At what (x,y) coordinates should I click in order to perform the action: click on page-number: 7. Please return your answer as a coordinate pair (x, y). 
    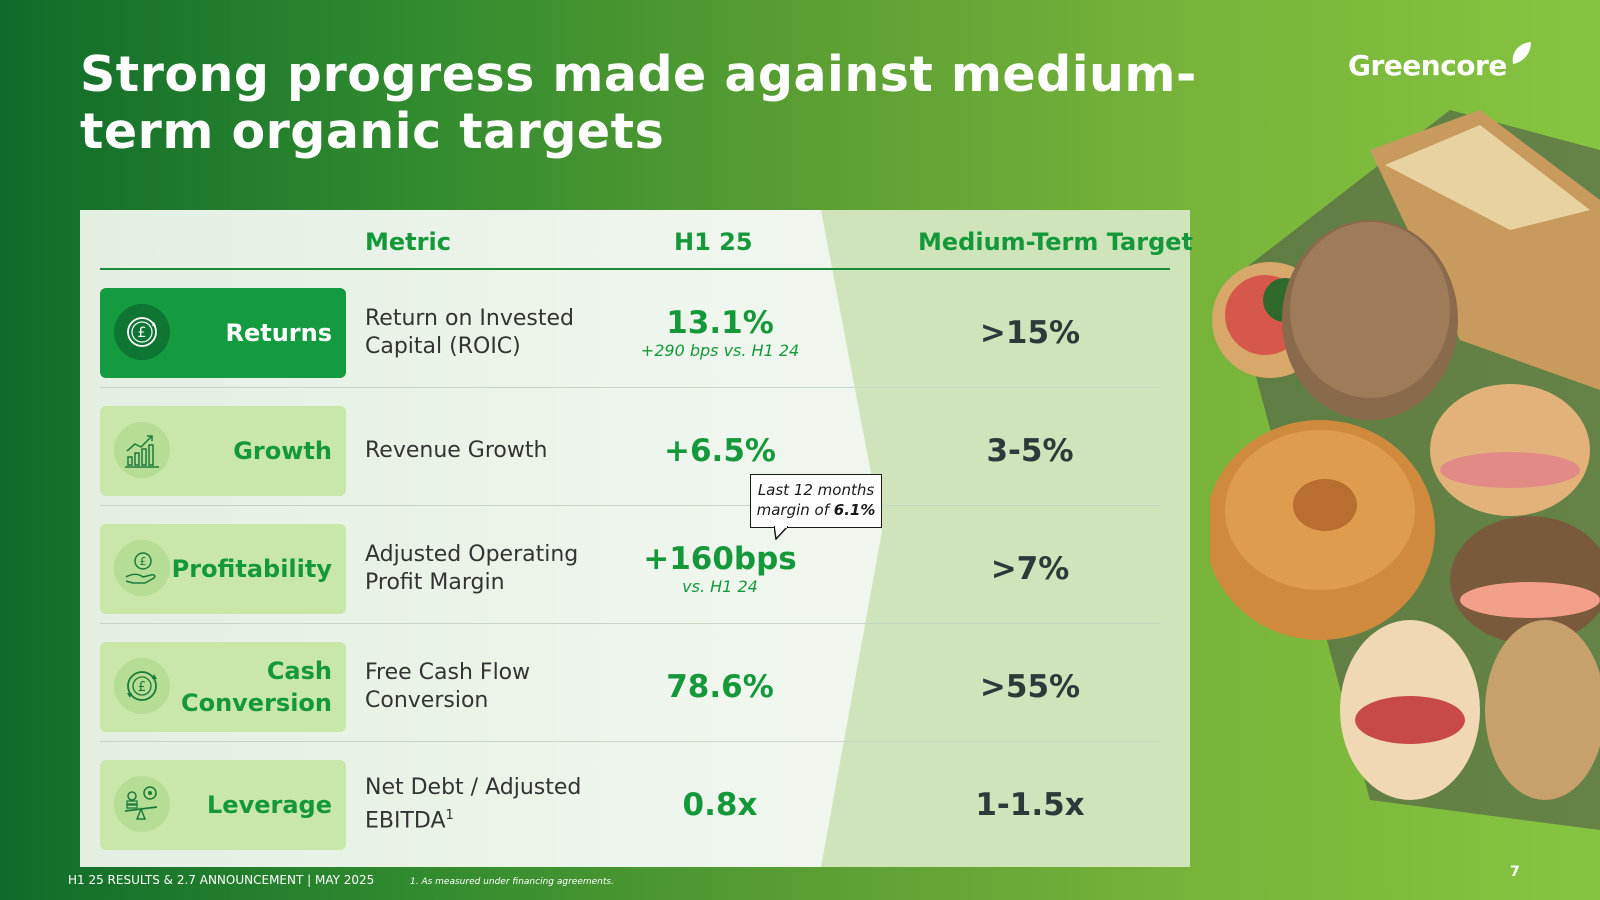
    Looking at the image, I should click on (1515, 872).